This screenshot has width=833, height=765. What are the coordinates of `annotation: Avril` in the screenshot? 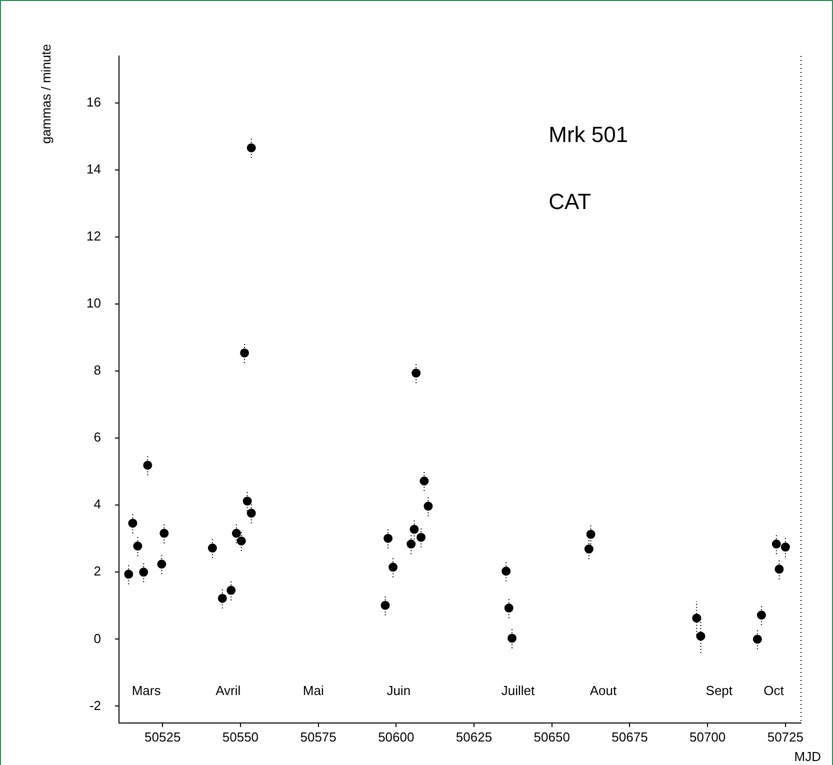 It's located at (228, 690).